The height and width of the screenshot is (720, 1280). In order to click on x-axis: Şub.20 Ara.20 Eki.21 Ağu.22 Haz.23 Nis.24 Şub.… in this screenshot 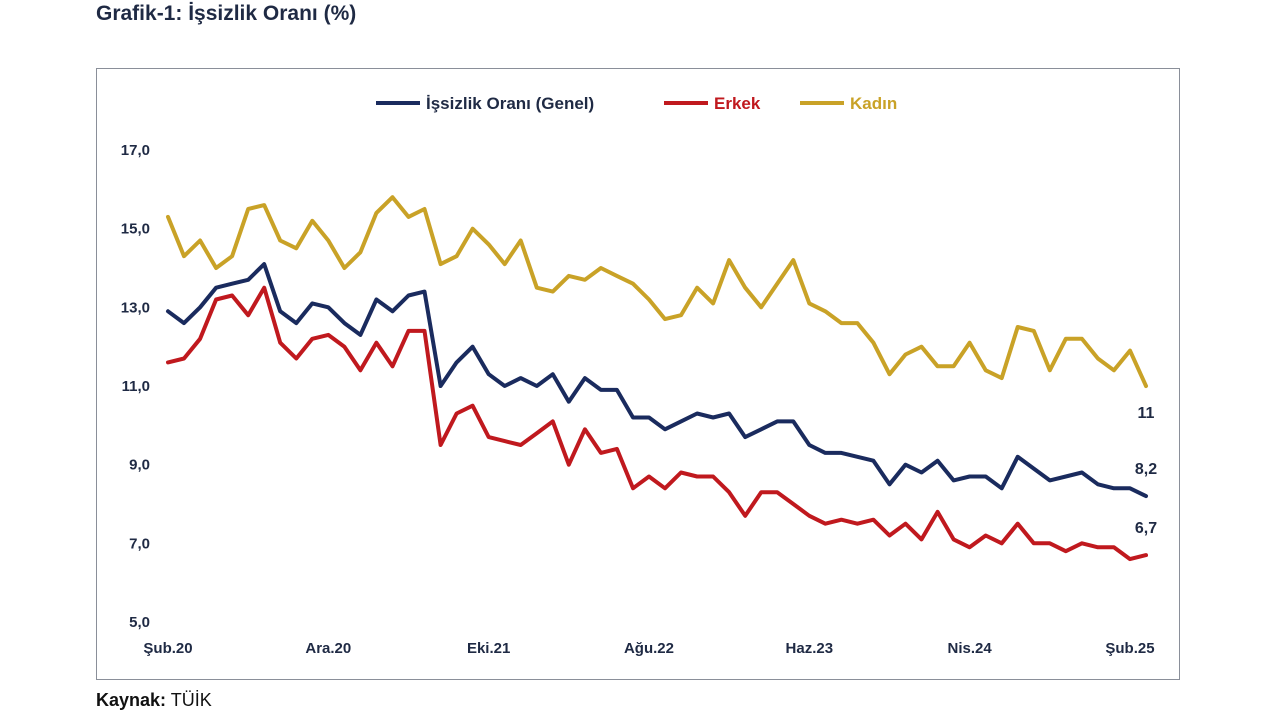, I will do `click(648, 648)`.